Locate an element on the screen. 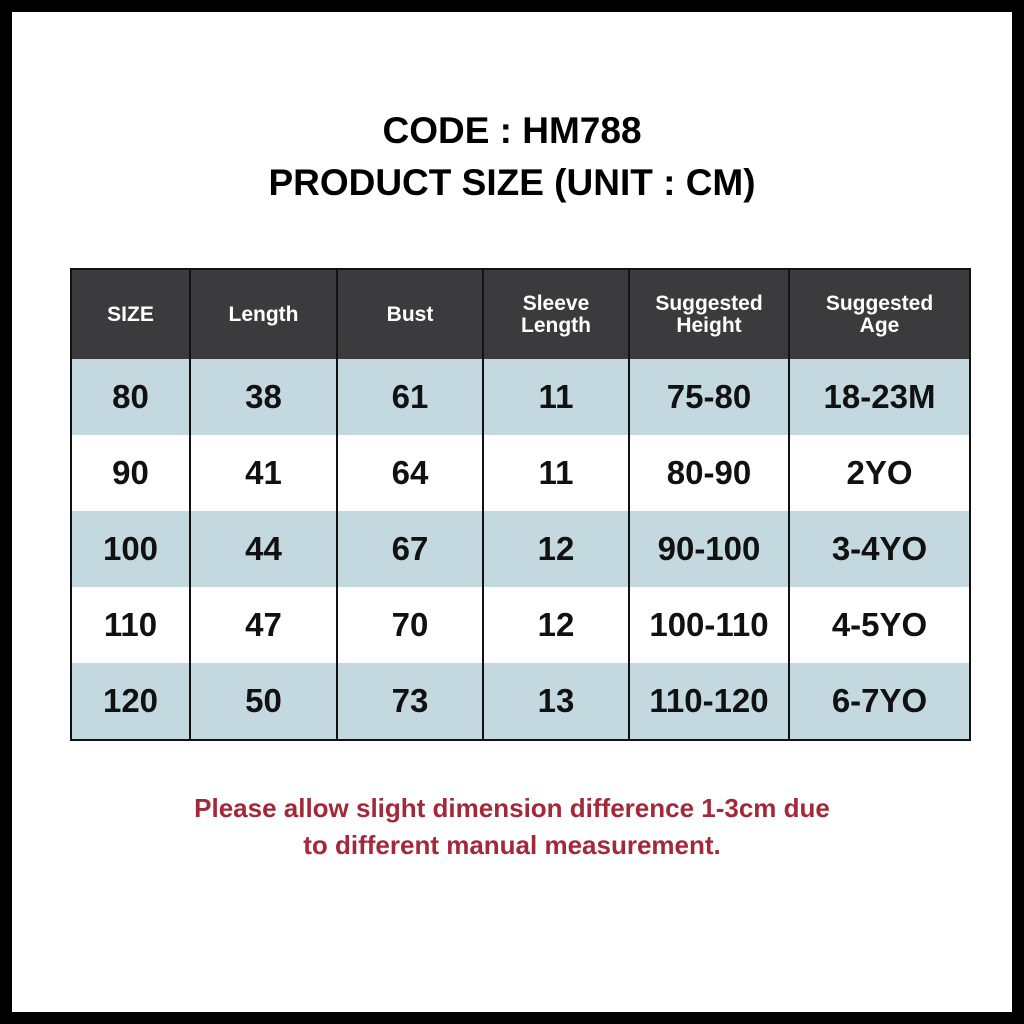 Image resolution: width=1024 pixels, height=1024 pixels. table-cell: 90-100 is located at coordinates (709, 549).